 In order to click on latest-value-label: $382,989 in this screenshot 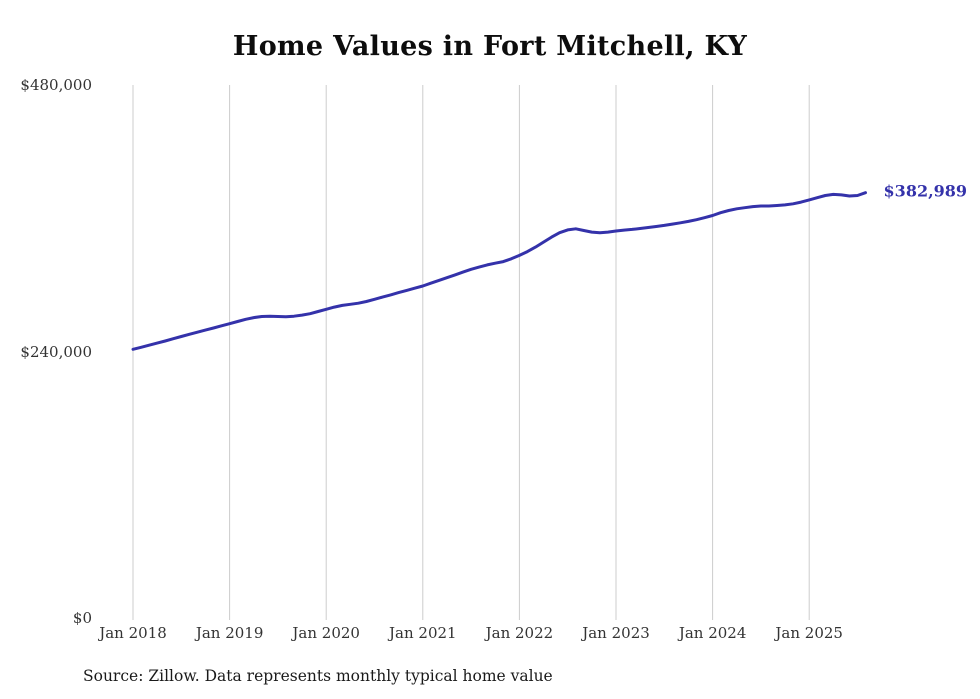, I will do `click(925, 191)`.